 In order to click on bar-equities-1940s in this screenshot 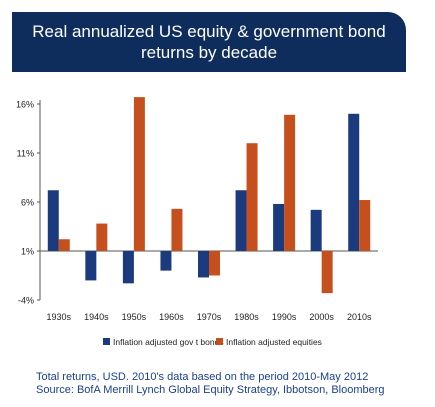, I will do `click(102, 237)`.